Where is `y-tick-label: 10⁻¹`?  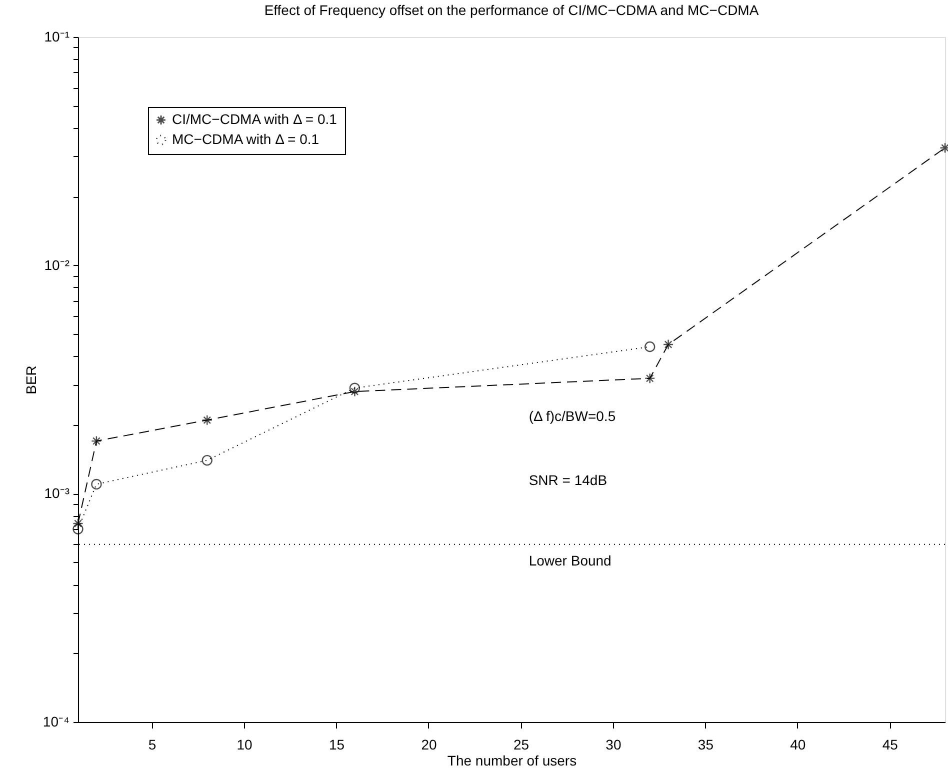
y-tick-label: 10⁻¹ is located at coordinates (57, 36).